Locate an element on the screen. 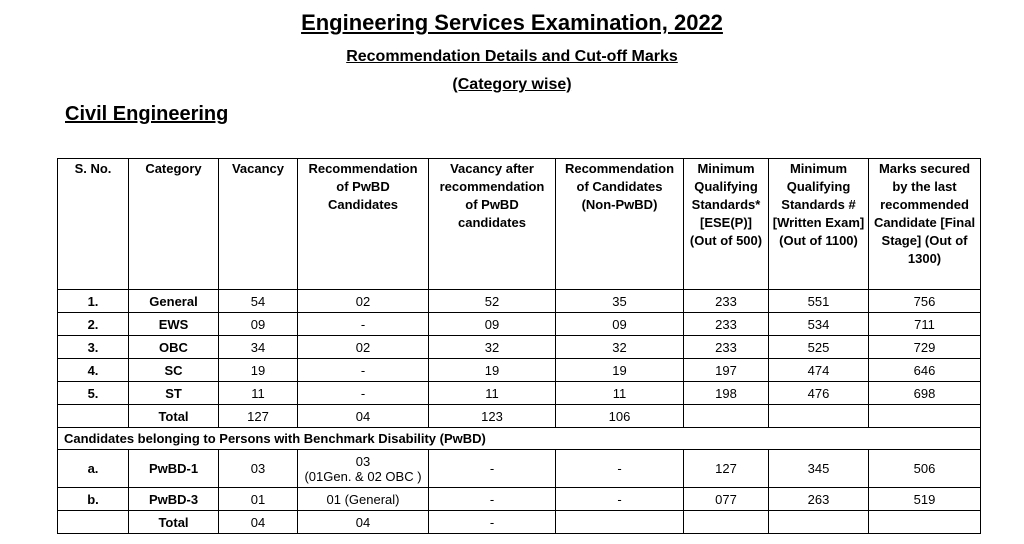 Image resolution: width=1024 pixels, height=544 pixels. table-cell: 263 is located at coordinates (818, 499).